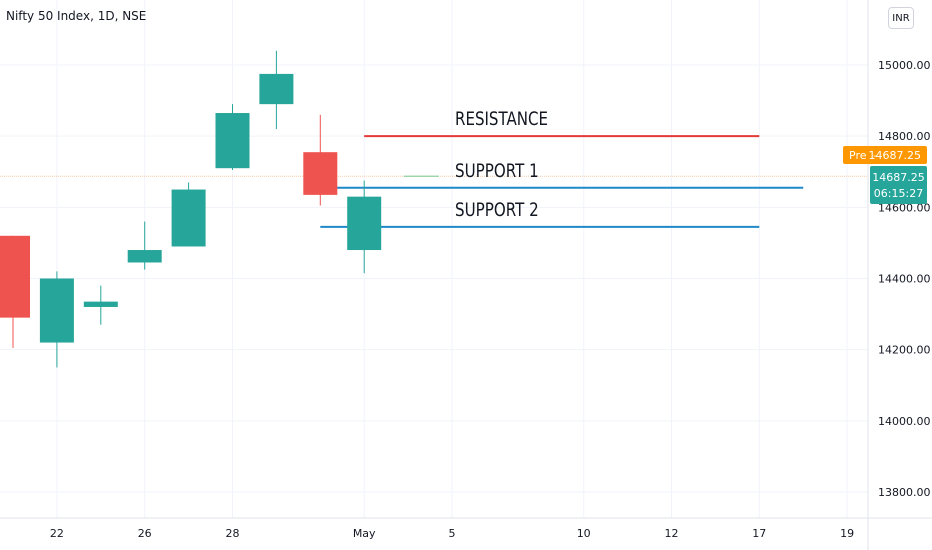  What do you see at coordinates (904, 207) in the screenshot?
I see `y-tick-label: 14600.00` at bounding box center [904, 207].